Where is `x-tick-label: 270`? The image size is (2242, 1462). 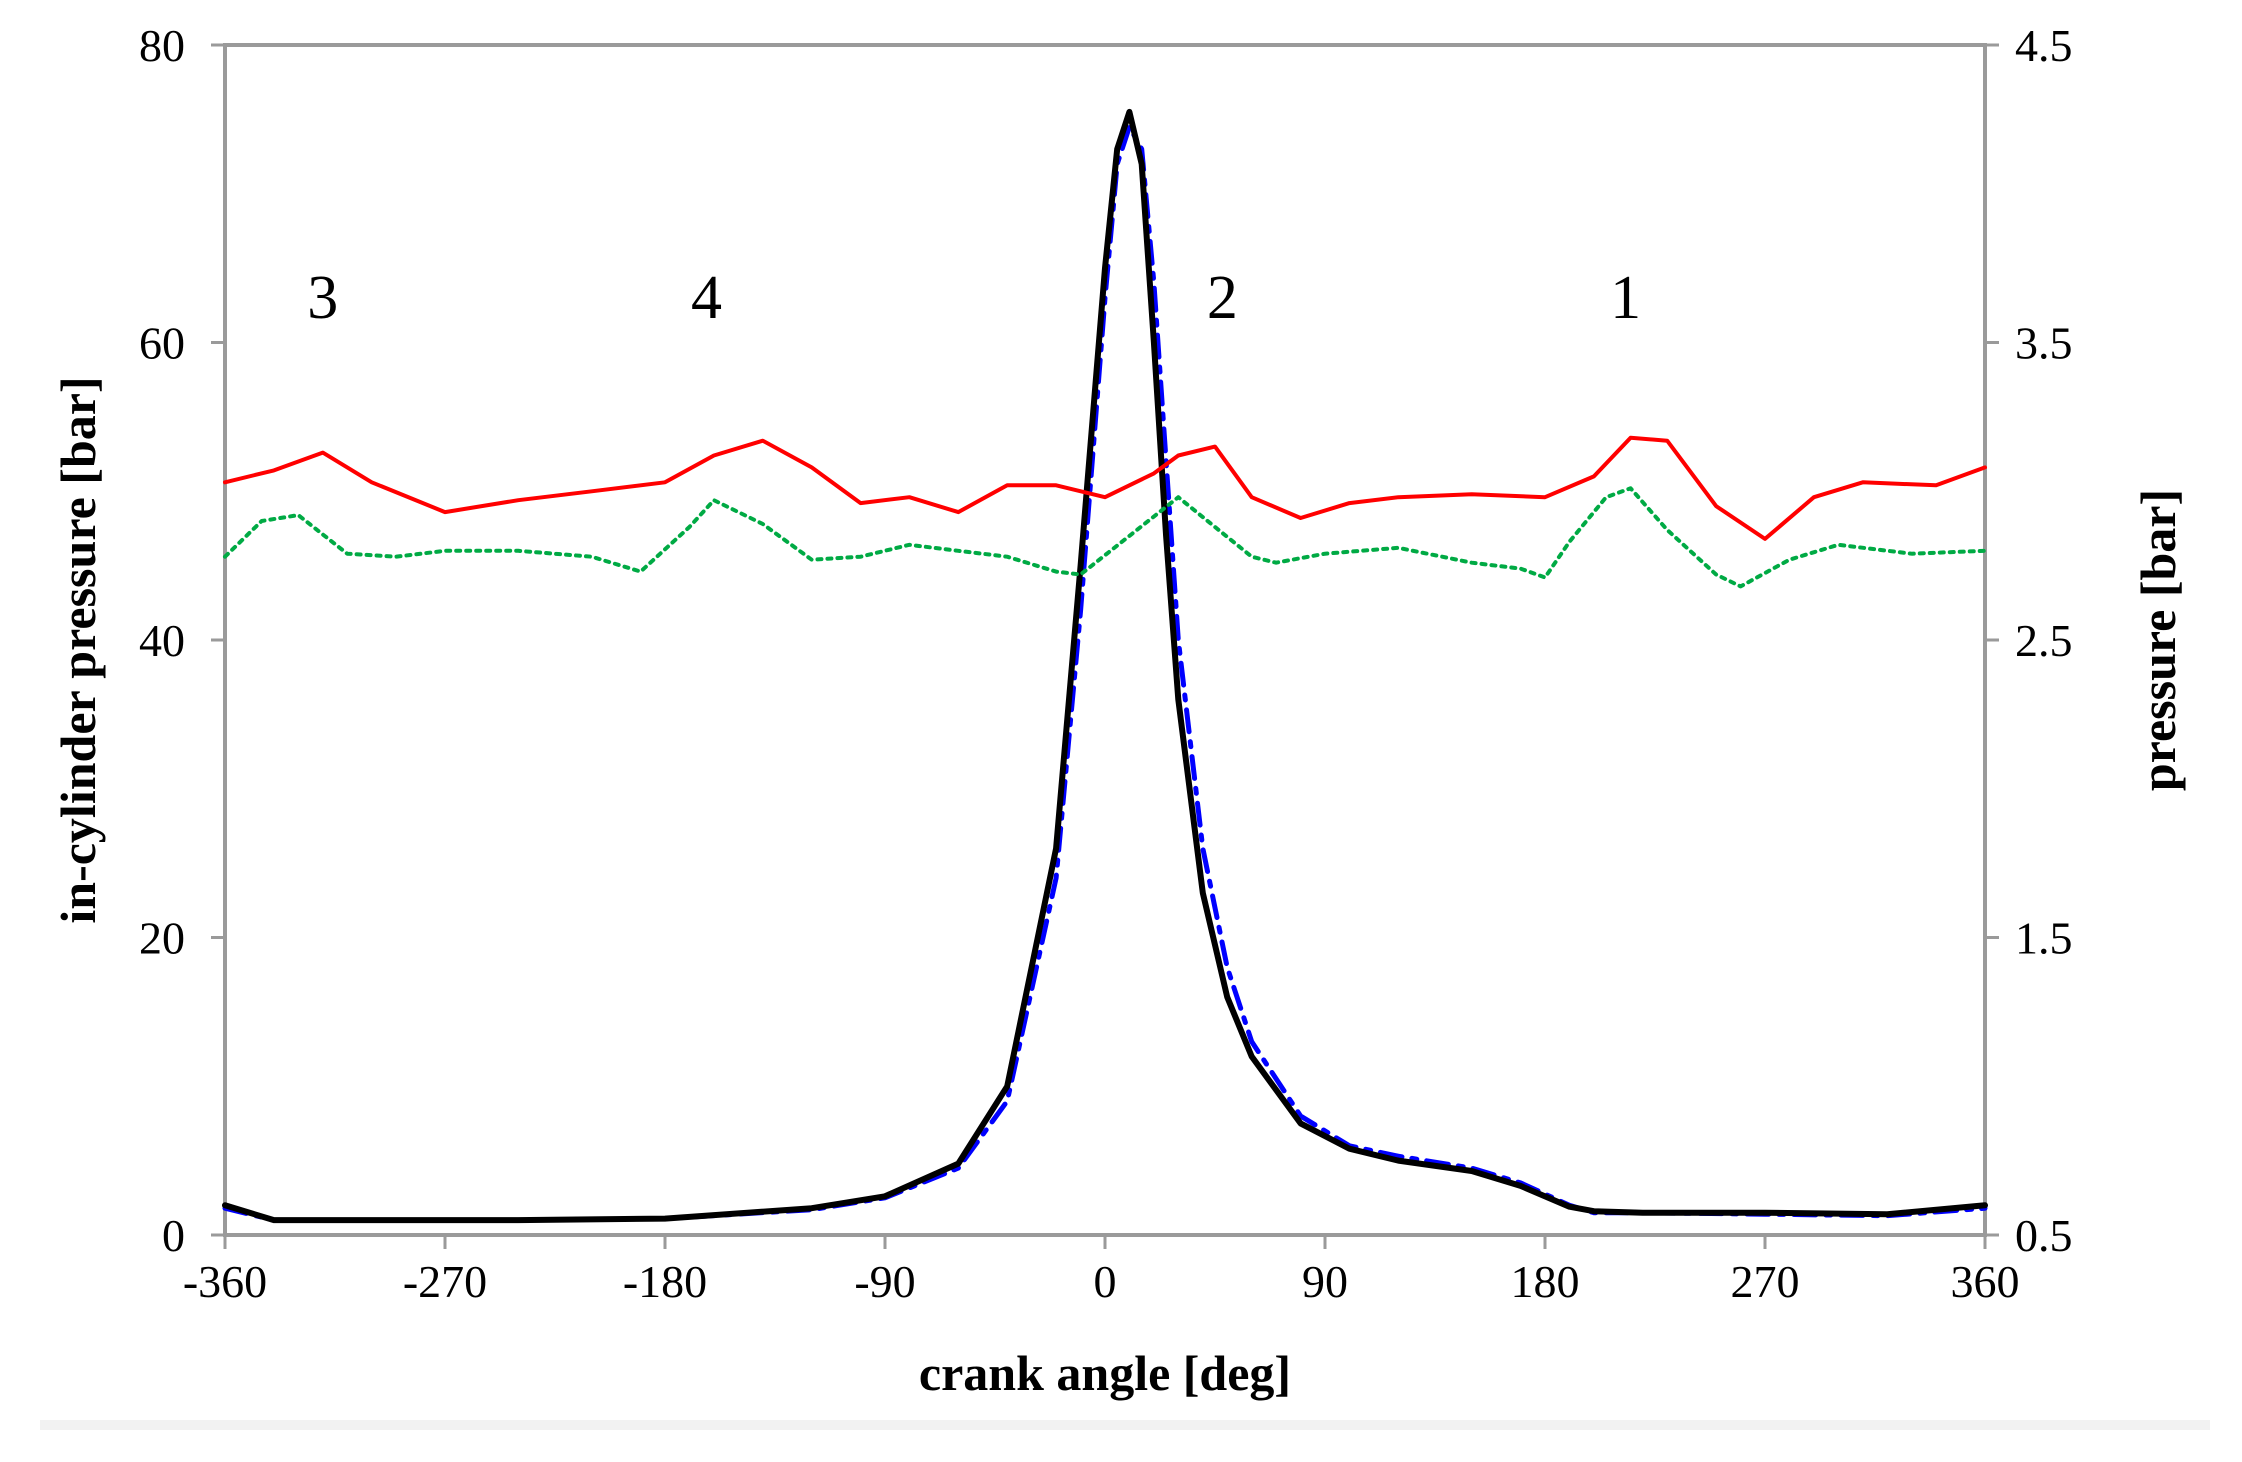
x-tick-label: 270 is located at coordinates (1765, 1281).